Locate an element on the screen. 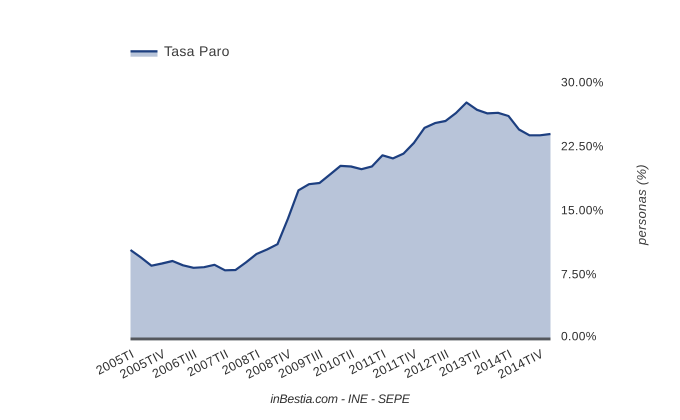 Image resolution: width=680 pixels, height=420 pixels. svg-text: 0.00% is located at coordinates (579, 336).